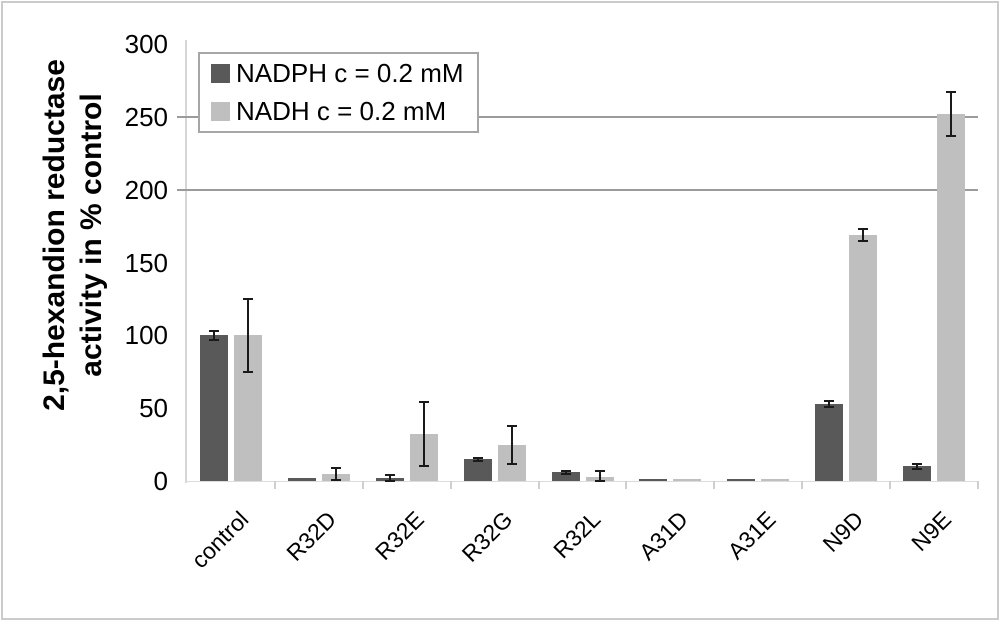  I want to click on y-tick-label: 200, so click(146, 189).